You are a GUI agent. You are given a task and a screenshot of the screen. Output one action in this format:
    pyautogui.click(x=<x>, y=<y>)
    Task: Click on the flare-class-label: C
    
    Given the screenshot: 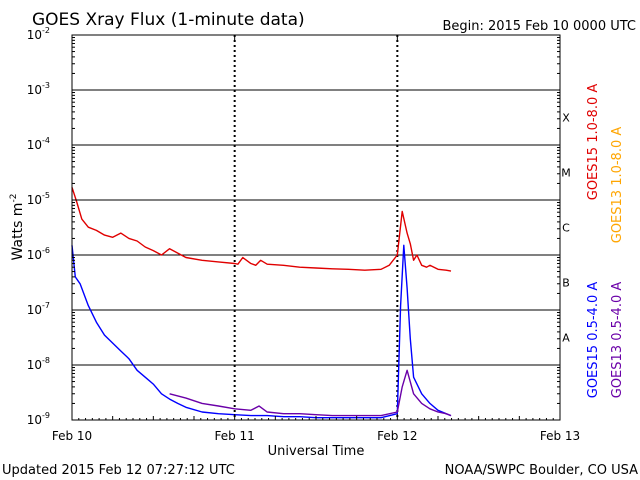 What is the action you would take?
    pyautogui.click(x=566, y=228)
    